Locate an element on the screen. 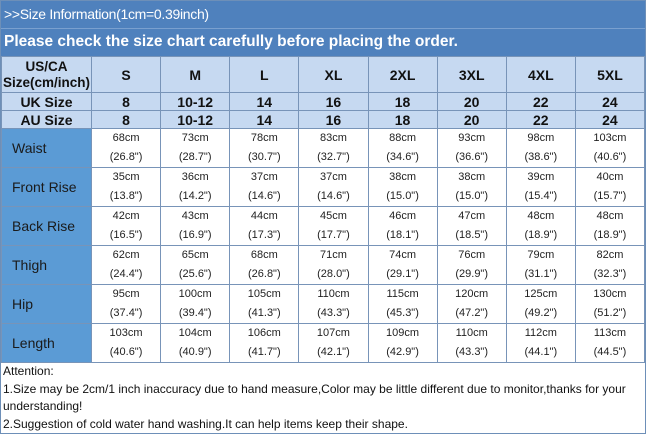 This screenshot has width=646, height=434. cm-value: 104cm is located at coordinates (195, 333).